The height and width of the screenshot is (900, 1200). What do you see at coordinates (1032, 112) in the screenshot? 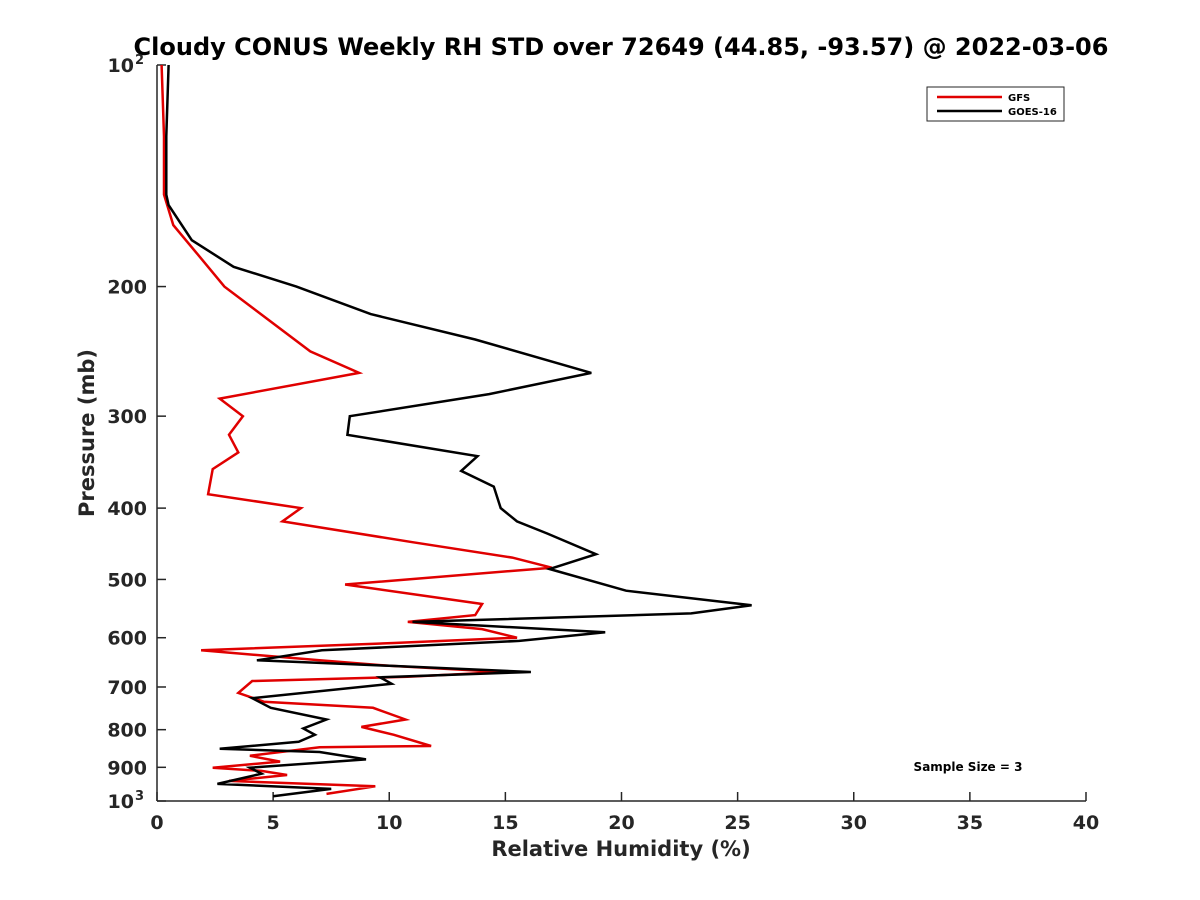
I see `legend-goes16-label: GOES-16` at bounding box center [1032, 112].